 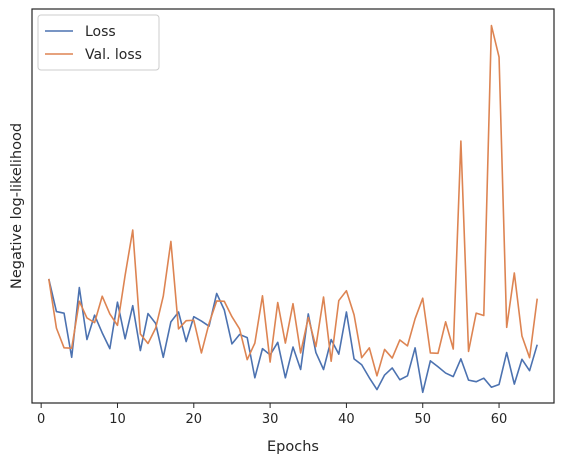 What do you see at coordinates (113, 55) in the screenshot?
I see `legend-label-val-loss: Val. loss` at bounding box center [113, 55].